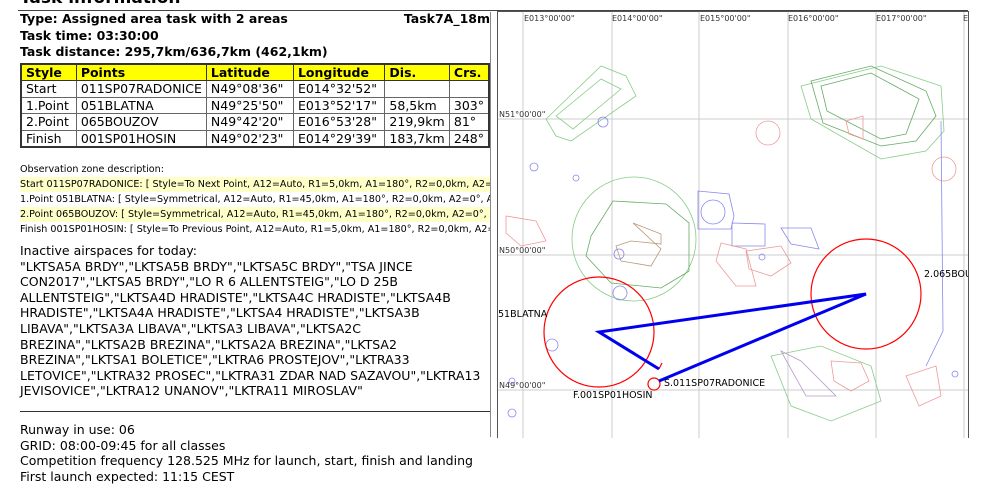 This screenshot has width=996, height=484. Describe the element at coordinates (469, 138) in the screenshot. I see `table-cell: 248°` at that location.